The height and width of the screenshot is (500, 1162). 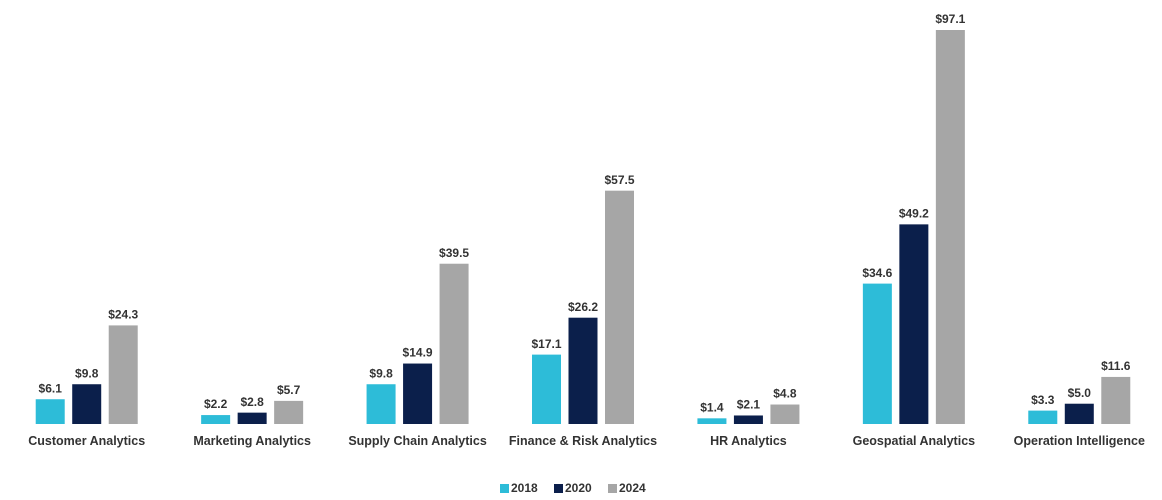 I want to click on value-label: $11.6, so click(x=1116, y=366).